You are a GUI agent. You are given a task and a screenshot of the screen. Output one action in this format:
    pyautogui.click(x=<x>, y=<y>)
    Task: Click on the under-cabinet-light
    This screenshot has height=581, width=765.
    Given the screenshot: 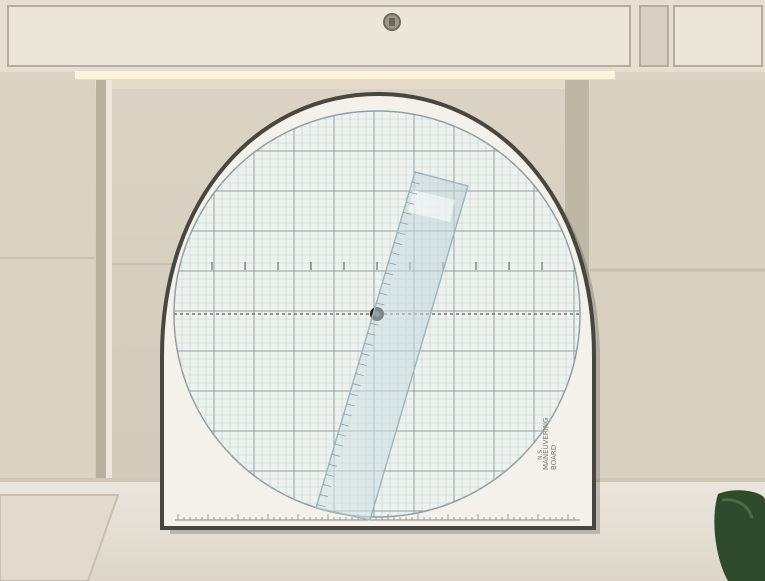 What is the action you would take?
    pyautogui.click(x=345, y=75)
    